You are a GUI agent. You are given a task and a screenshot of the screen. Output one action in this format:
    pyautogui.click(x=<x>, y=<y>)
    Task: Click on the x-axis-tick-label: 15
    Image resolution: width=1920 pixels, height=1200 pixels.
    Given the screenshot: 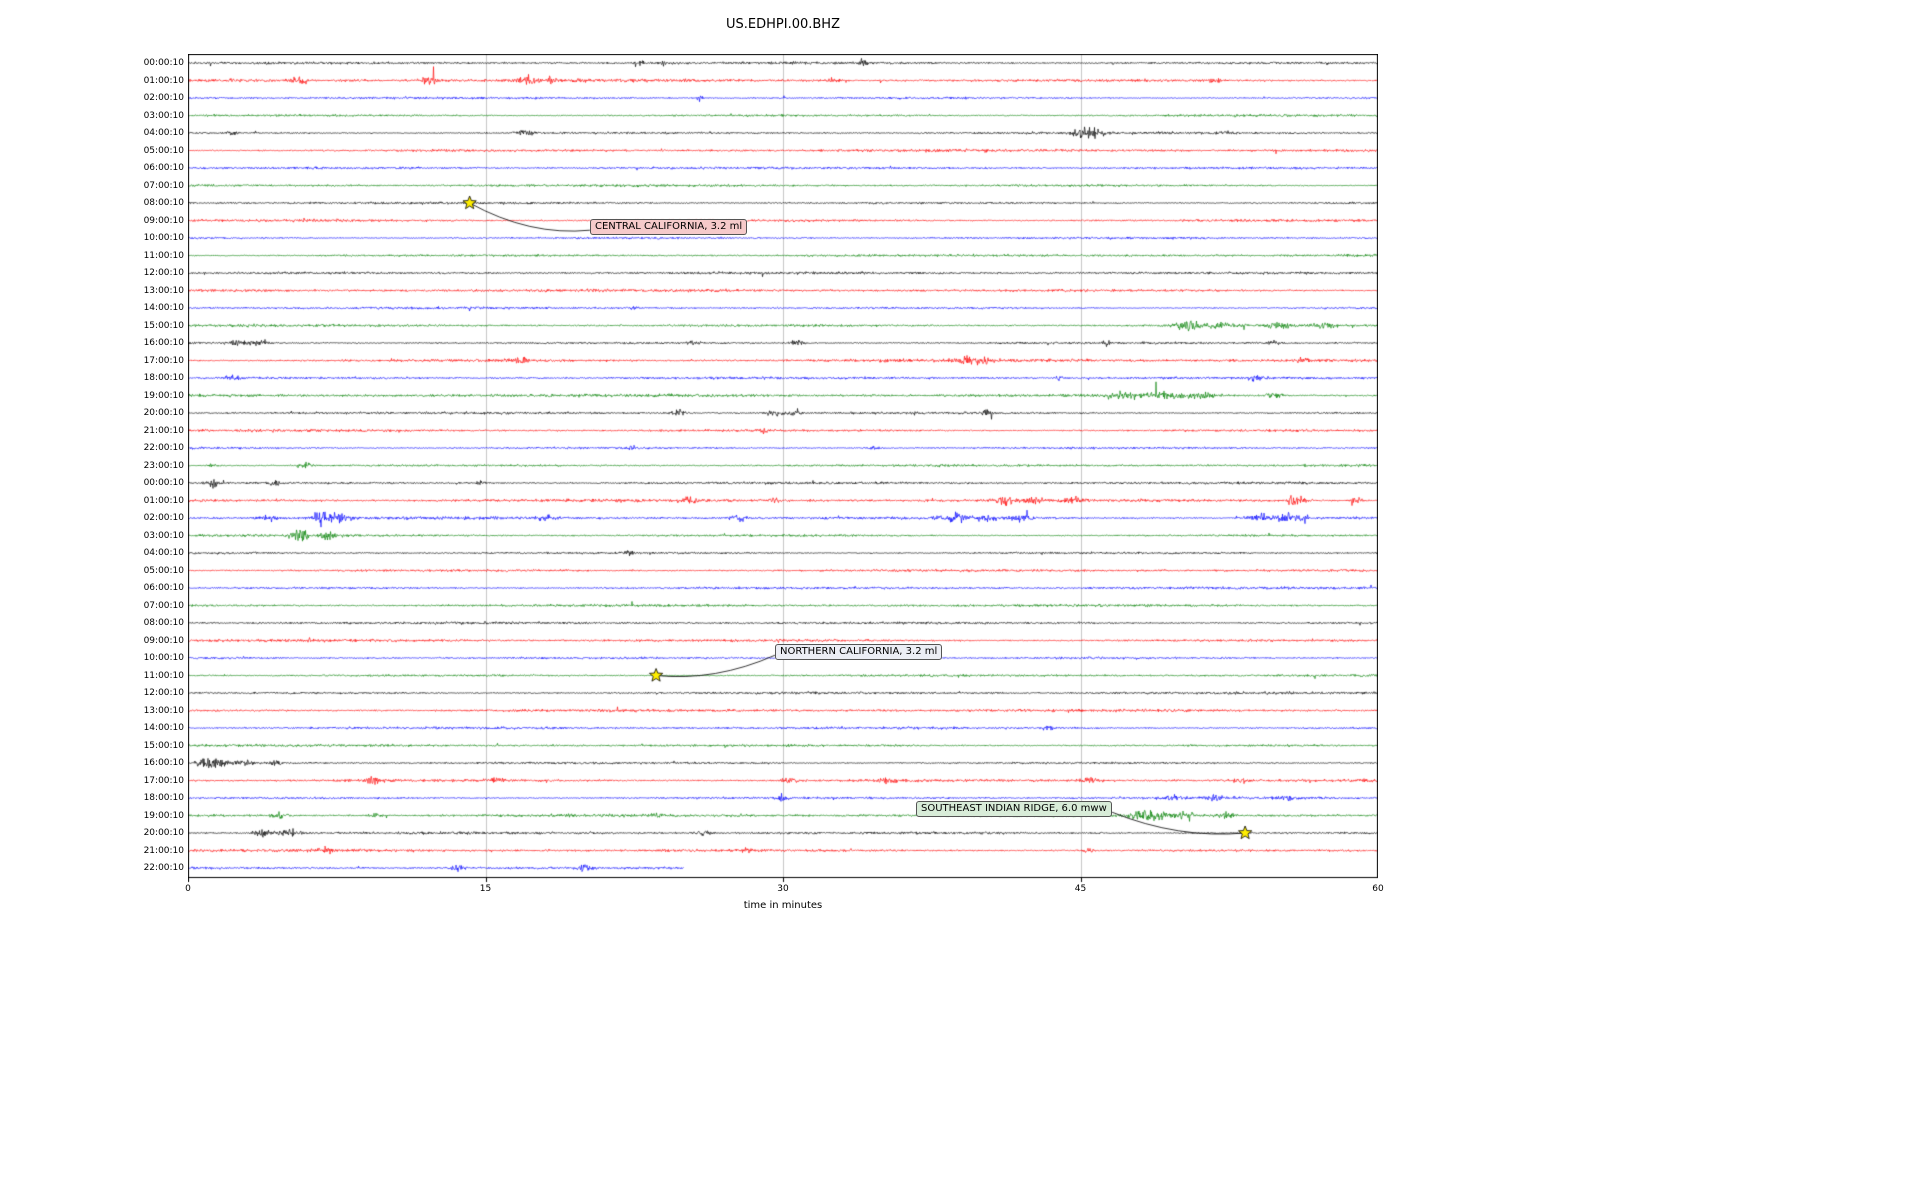 What is the action you would take?
    pyautogui.click(x=485, y=889)
    